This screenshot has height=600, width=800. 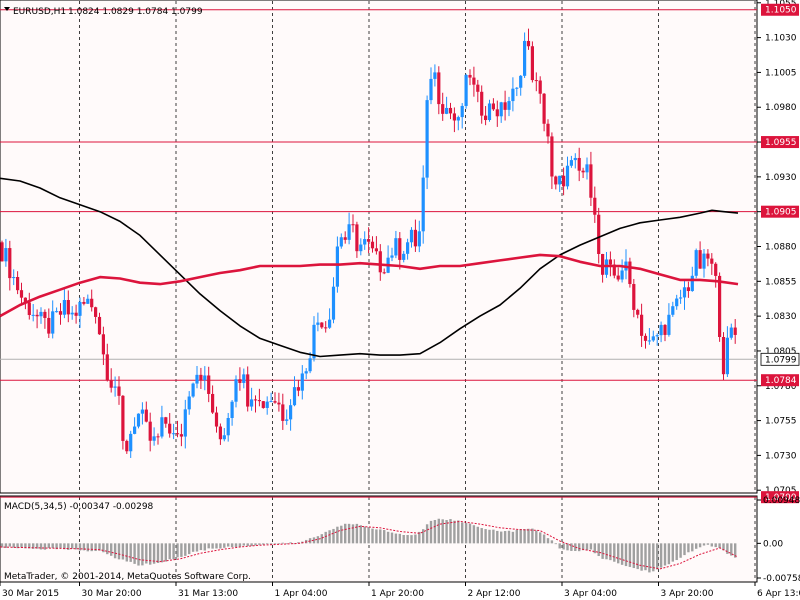 I want to click on macd-plot-area, so click(x=379, y=539).